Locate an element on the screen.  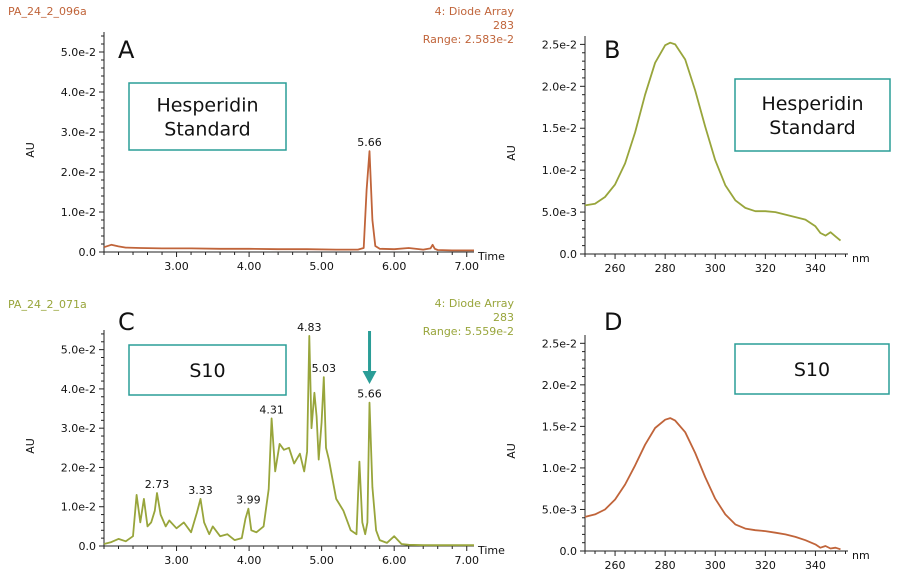
sample-id: PA_24_2_071a is located at coordinates (47, 304).